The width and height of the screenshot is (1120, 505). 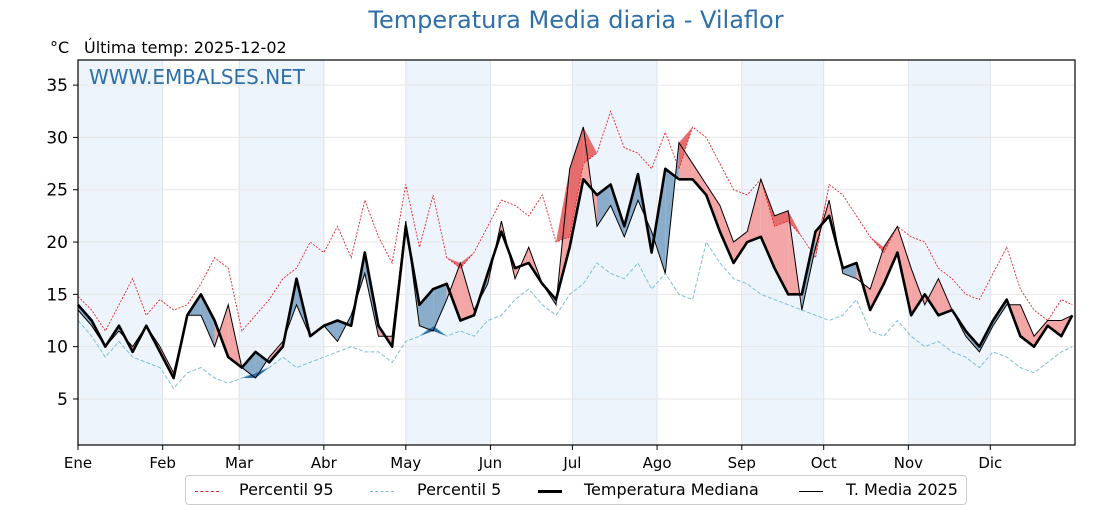 What do you see at coordinates (324, 463) in the screenshot?
I see `x-tick-label: Abr` at bounding box center [324, 463].